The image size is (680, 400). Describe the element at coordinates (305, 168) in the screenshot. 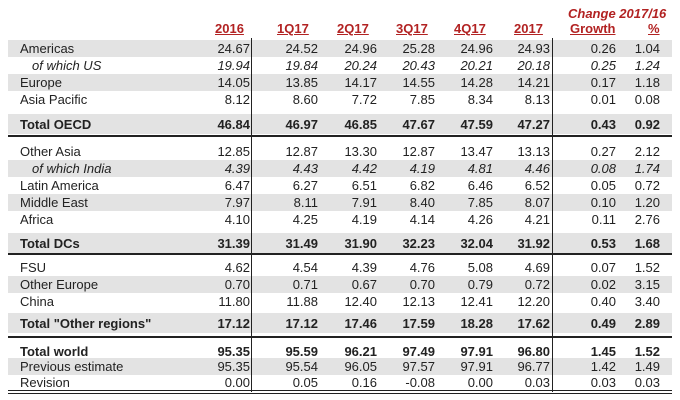

I see `cell-1q17: 4.43` at that location.